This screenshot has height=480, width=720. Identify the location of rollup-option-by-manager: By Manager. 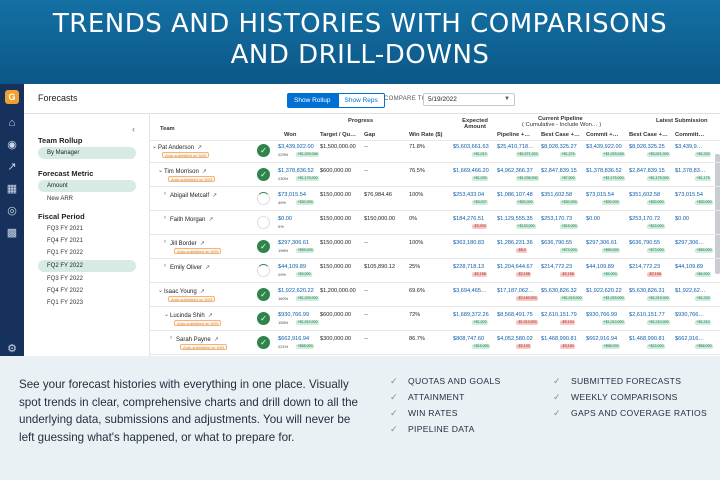
(87, 153).